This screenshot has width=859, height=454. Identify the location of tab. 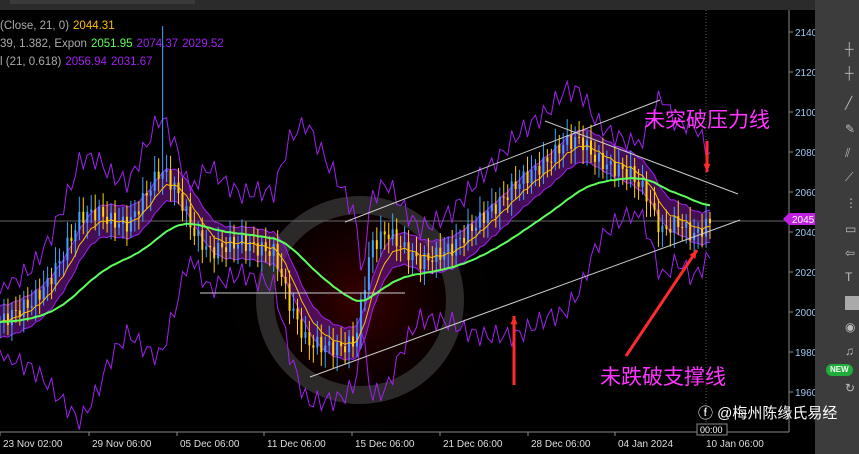
(102, 2).